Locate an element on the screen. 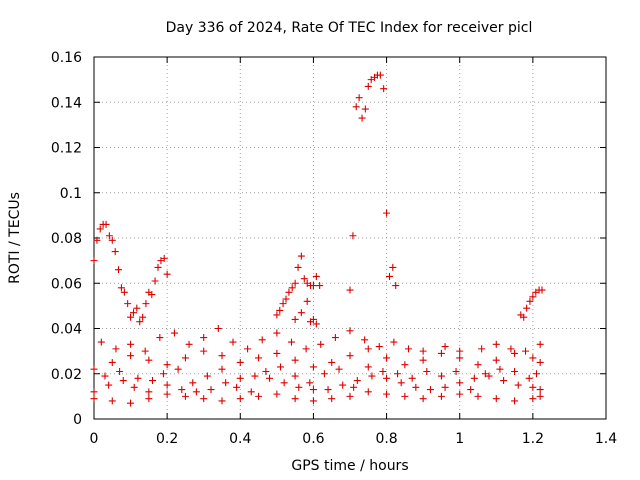  x-tick-label: 1.2 is located at coordinates (533, 439).